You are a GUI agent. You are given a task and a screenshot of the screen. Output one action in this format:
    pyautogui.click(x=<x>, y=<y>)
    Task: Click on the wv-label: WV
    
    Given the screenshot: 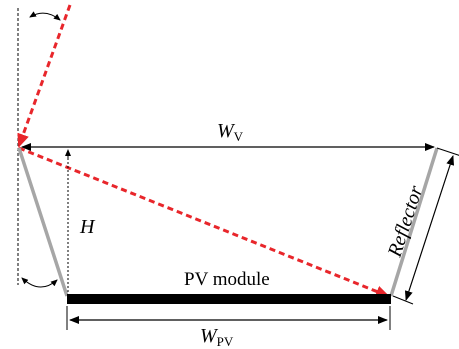 What is the action you would take?
    pyautogui.click(x=230, y=132)
    